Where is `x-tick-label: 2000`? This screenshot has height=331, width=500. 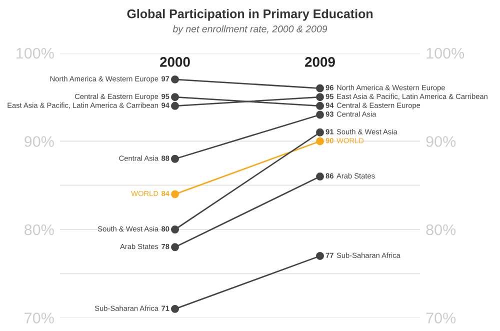 x-tick-label: 2000 is located at coordinates (175, 62).